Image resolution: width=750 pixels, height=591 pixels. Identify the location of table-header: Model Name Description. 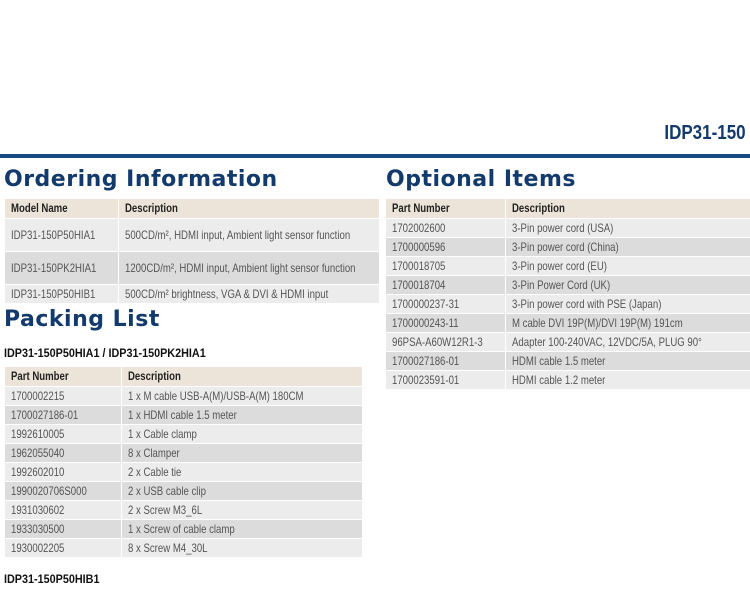
(192, 208).